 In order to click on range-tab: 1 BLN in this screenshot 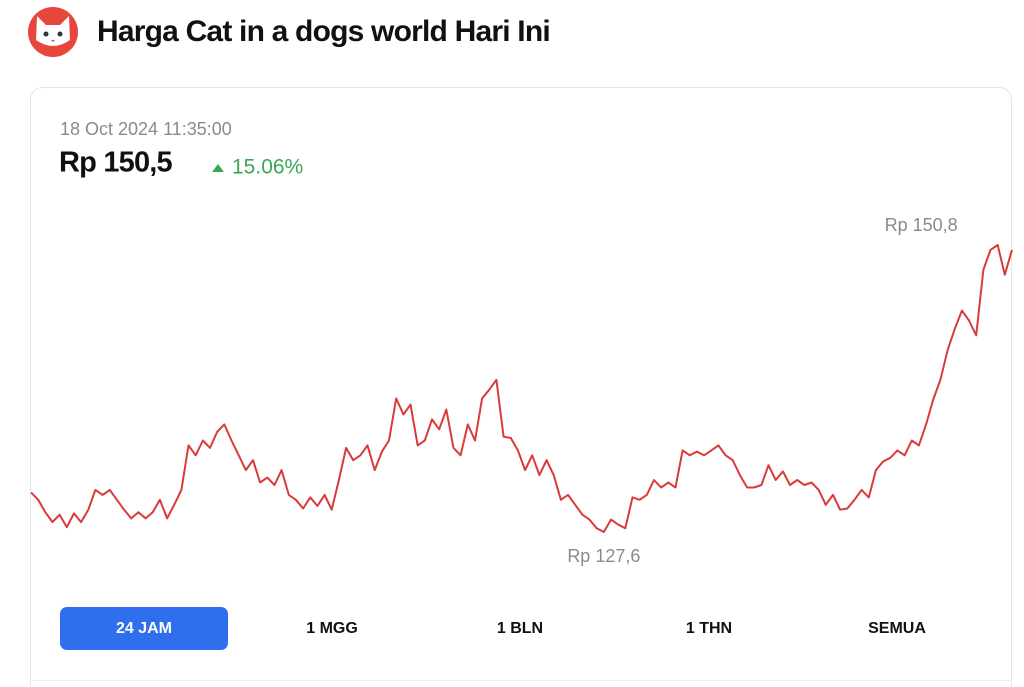, I will do `click(520, 628)`.